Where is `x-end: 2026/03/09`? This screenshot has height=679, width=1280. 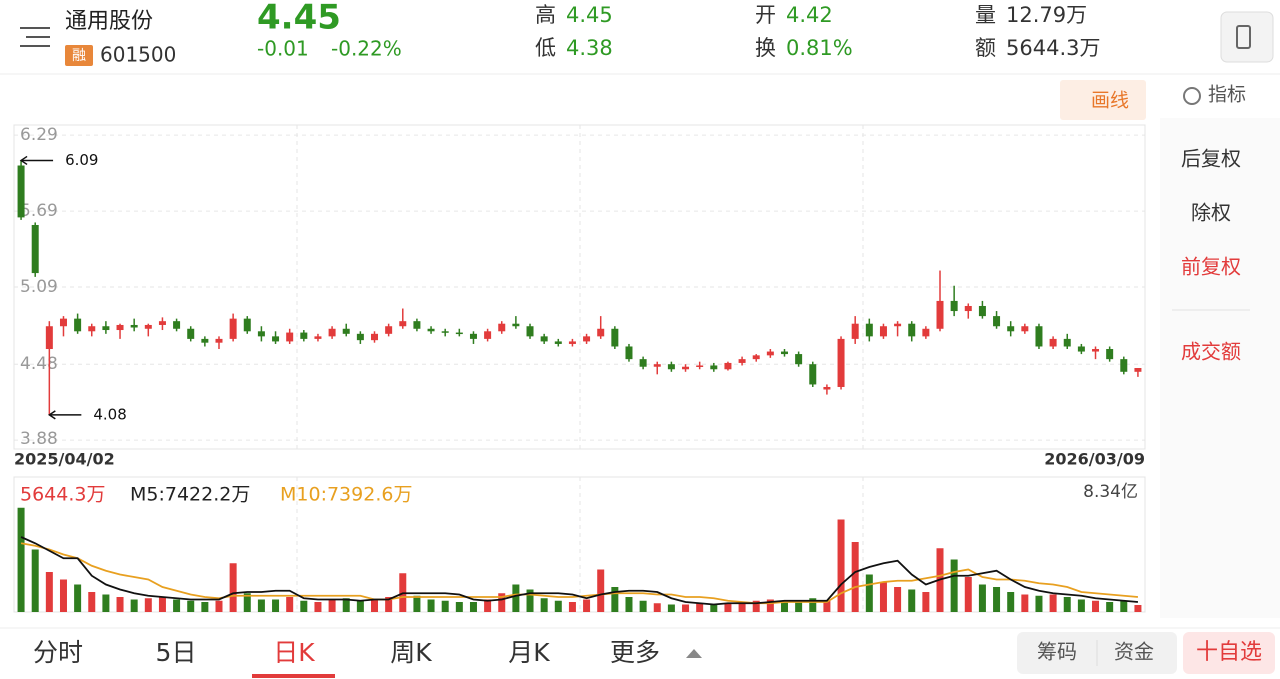
x-end: 2026/03/09 is located at coordinates (1094, 459).